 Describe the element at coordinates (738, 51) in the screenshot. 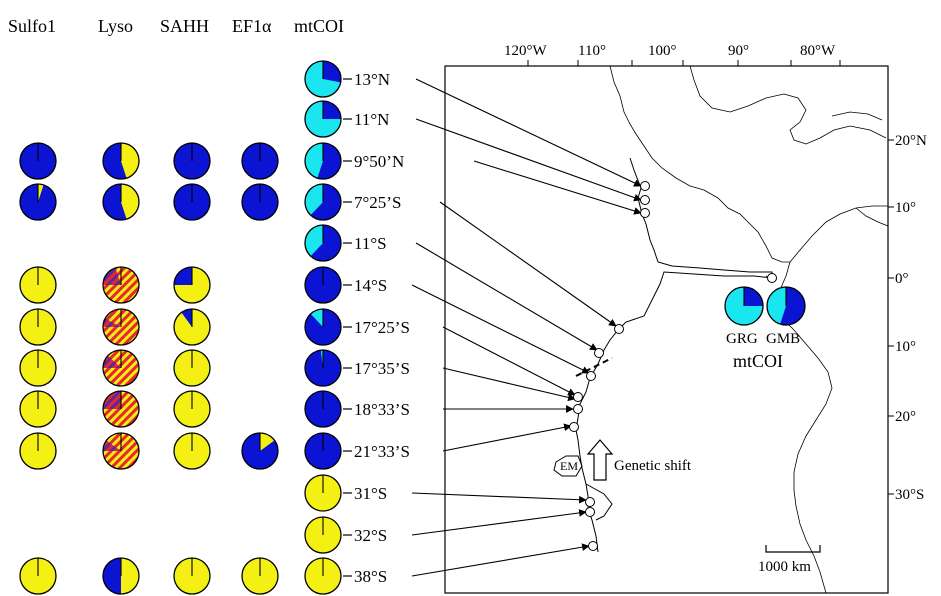

I see `lon-label-90: 90°` at that location.